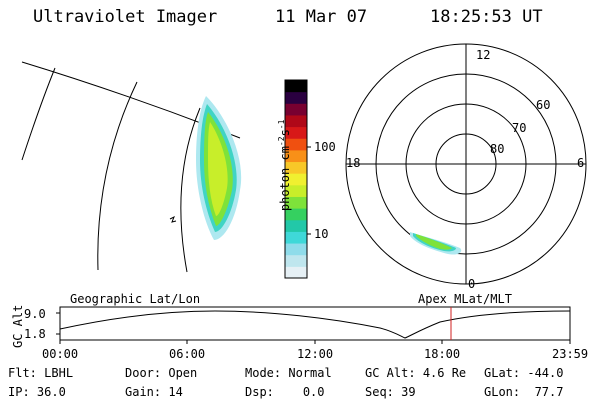  Describe the element at coordinates (187, 354) in the screenshot. I see `timeline-tick-0600: 06:00` at that location.